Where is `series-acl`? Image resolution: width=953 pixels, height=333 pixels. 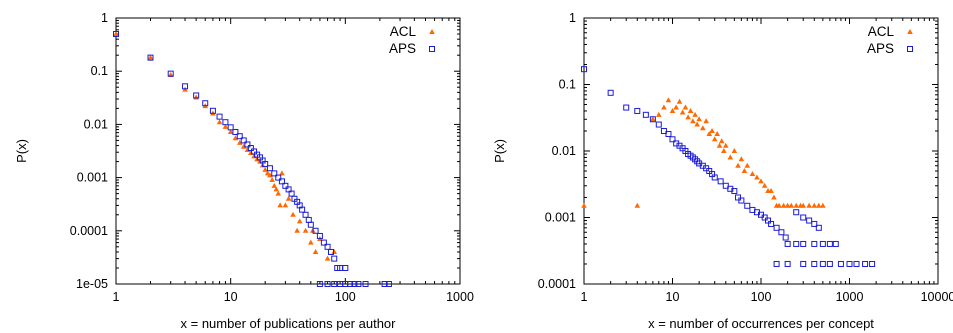
series-acl is located at coordinates (703, 152).